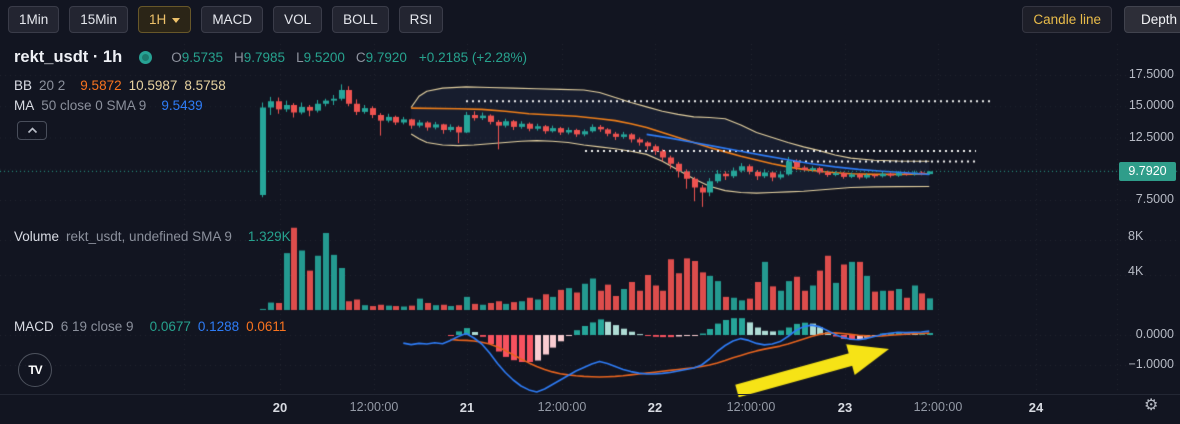 Image resolution: width=1180 pixels, height=424 pixels. Describe the element at coordinates (170, 326) in the screenshot. I see `macd-hist-value: 0.0677` at that location.